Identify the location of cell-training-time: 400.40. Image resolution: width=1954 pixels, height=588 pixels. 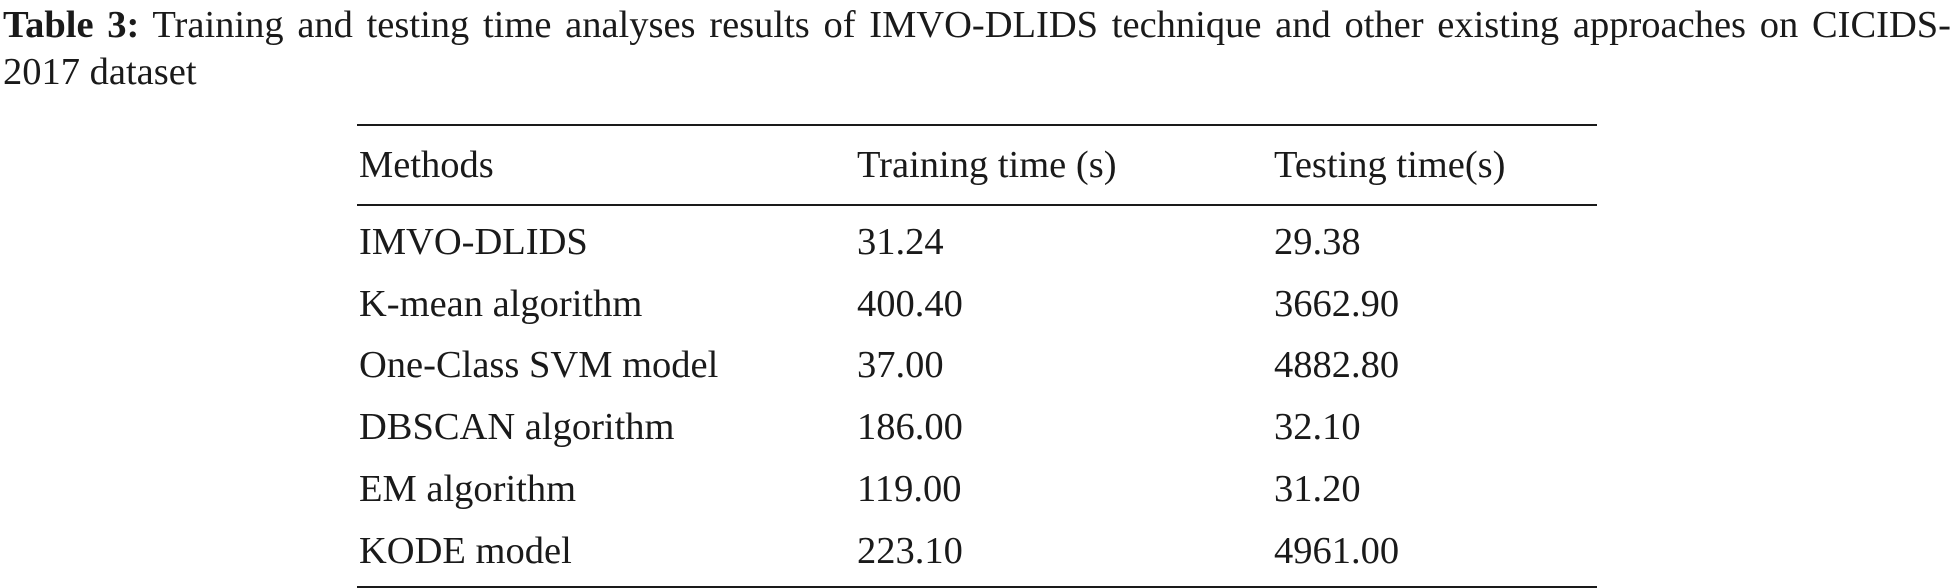
(910, 303).